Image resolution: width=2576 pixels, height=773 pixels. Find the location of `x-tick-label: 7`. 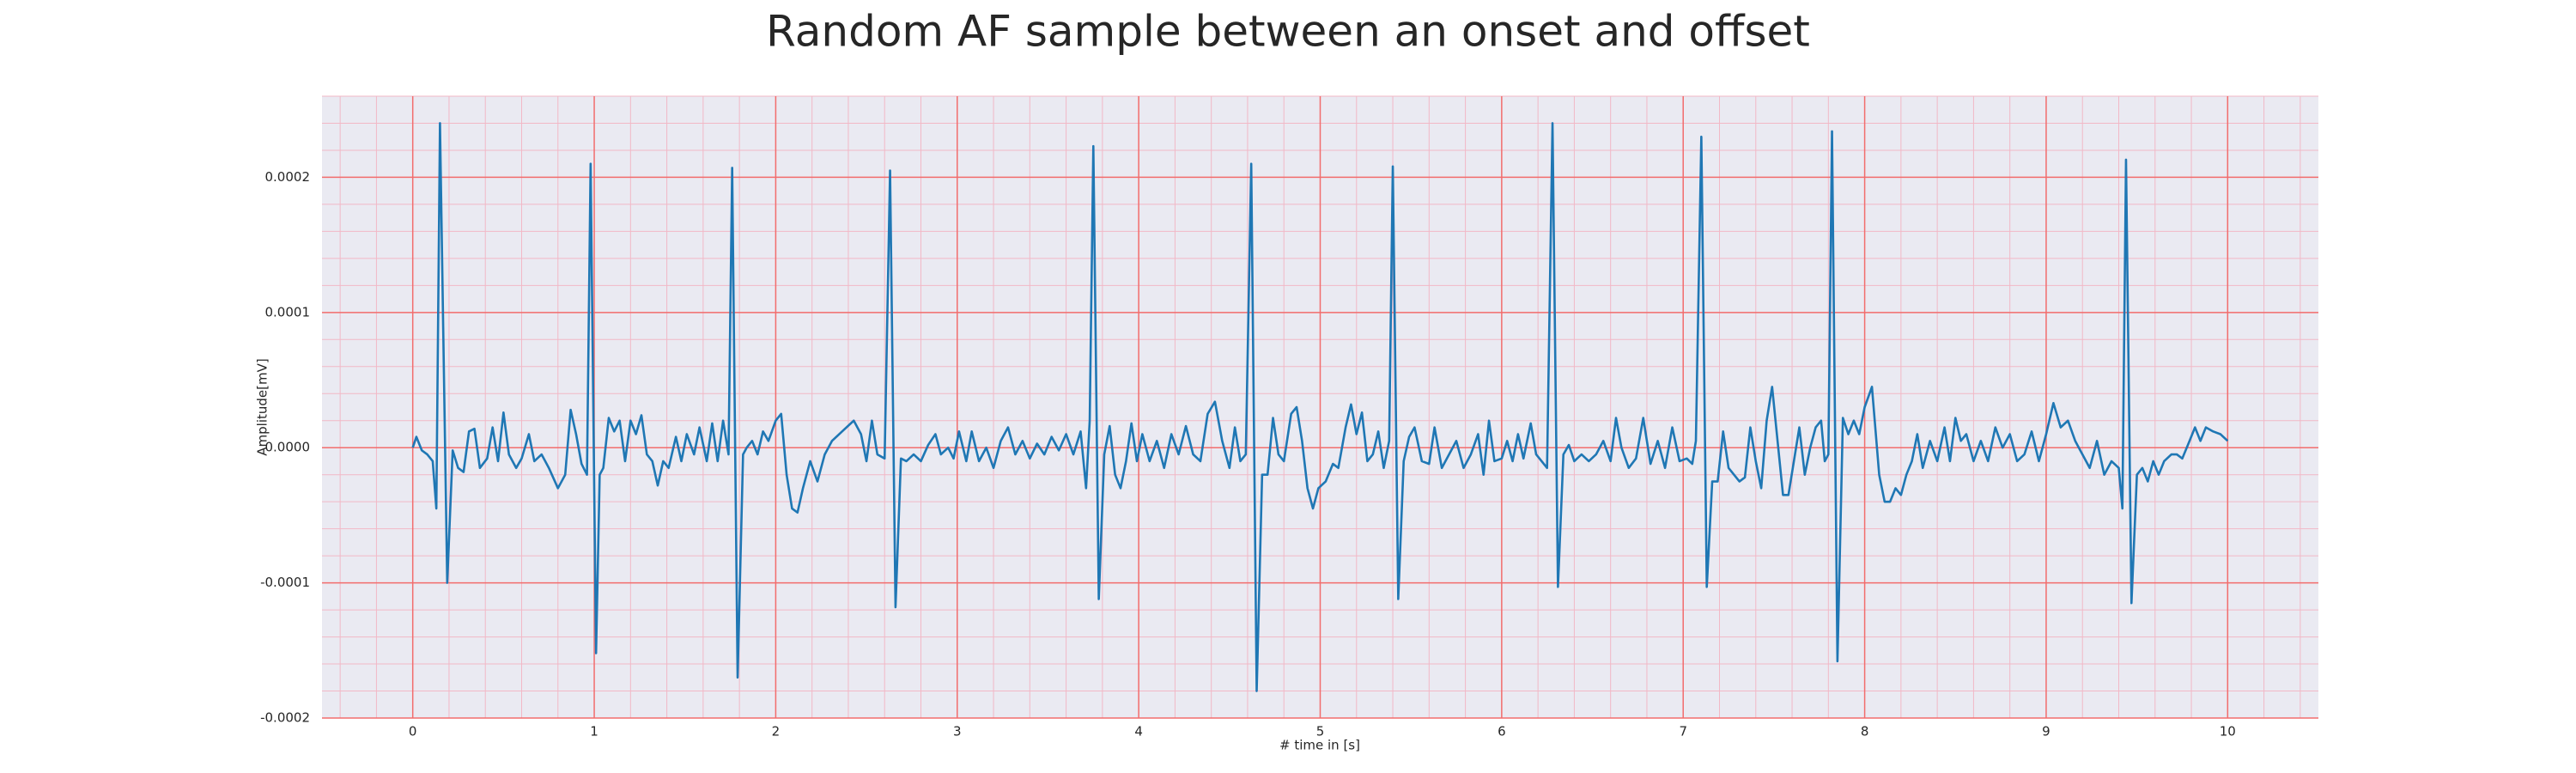

x-tick-label: 7 is located at coordinates (1683, 732).